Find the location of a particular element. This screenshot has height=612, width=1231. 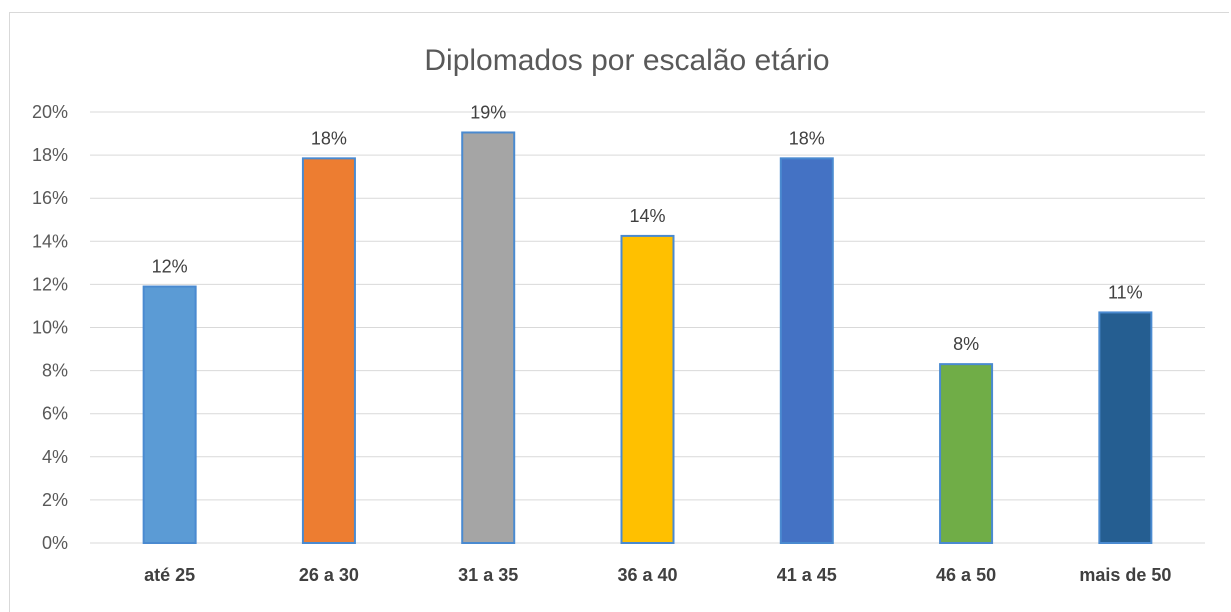

y-tick-label: 6% is located at coordinates (55, 414).